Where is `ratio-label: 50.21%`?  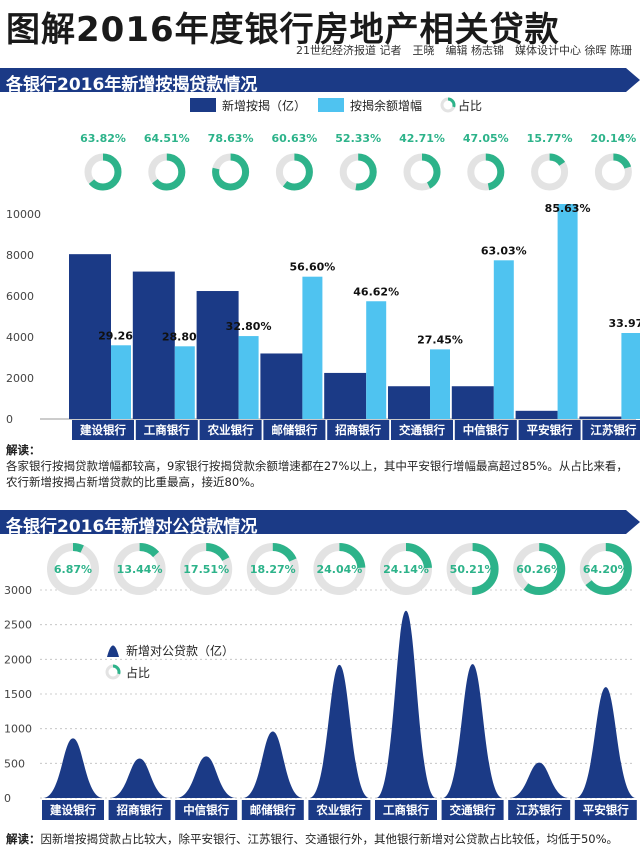
ratio-label: 50.21% is located at coordinates (473, 569).